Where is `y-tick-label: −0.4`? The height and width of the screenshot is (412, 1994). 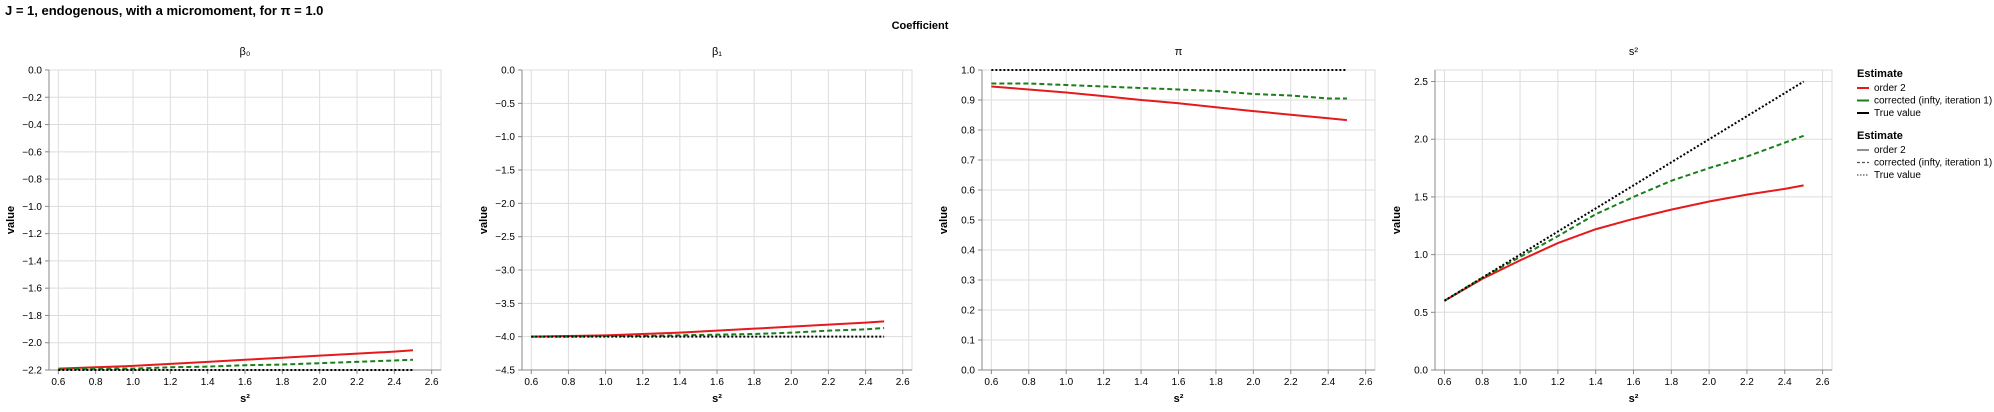
y-tick-label: −0.4 is located at coordinates (32, 125).